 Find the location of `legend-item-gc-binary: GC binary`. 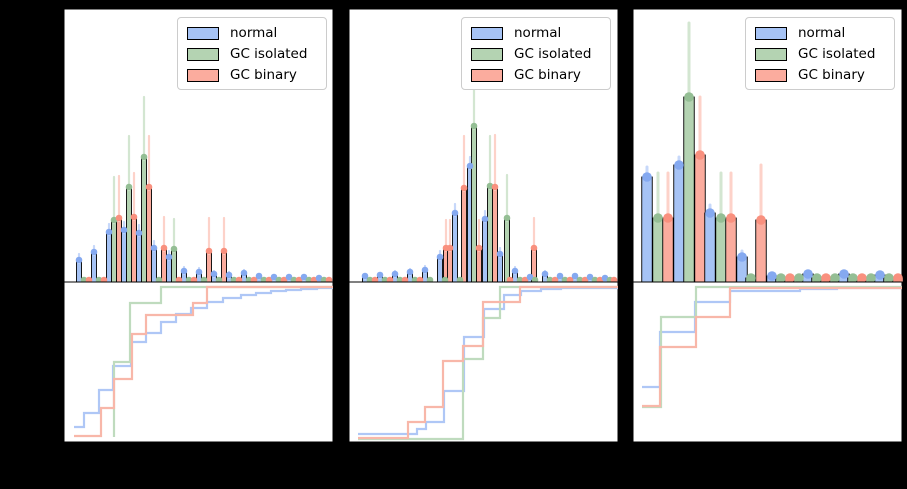

legend-item-gc-binary: GC binary is located at coordinates (256, 75).